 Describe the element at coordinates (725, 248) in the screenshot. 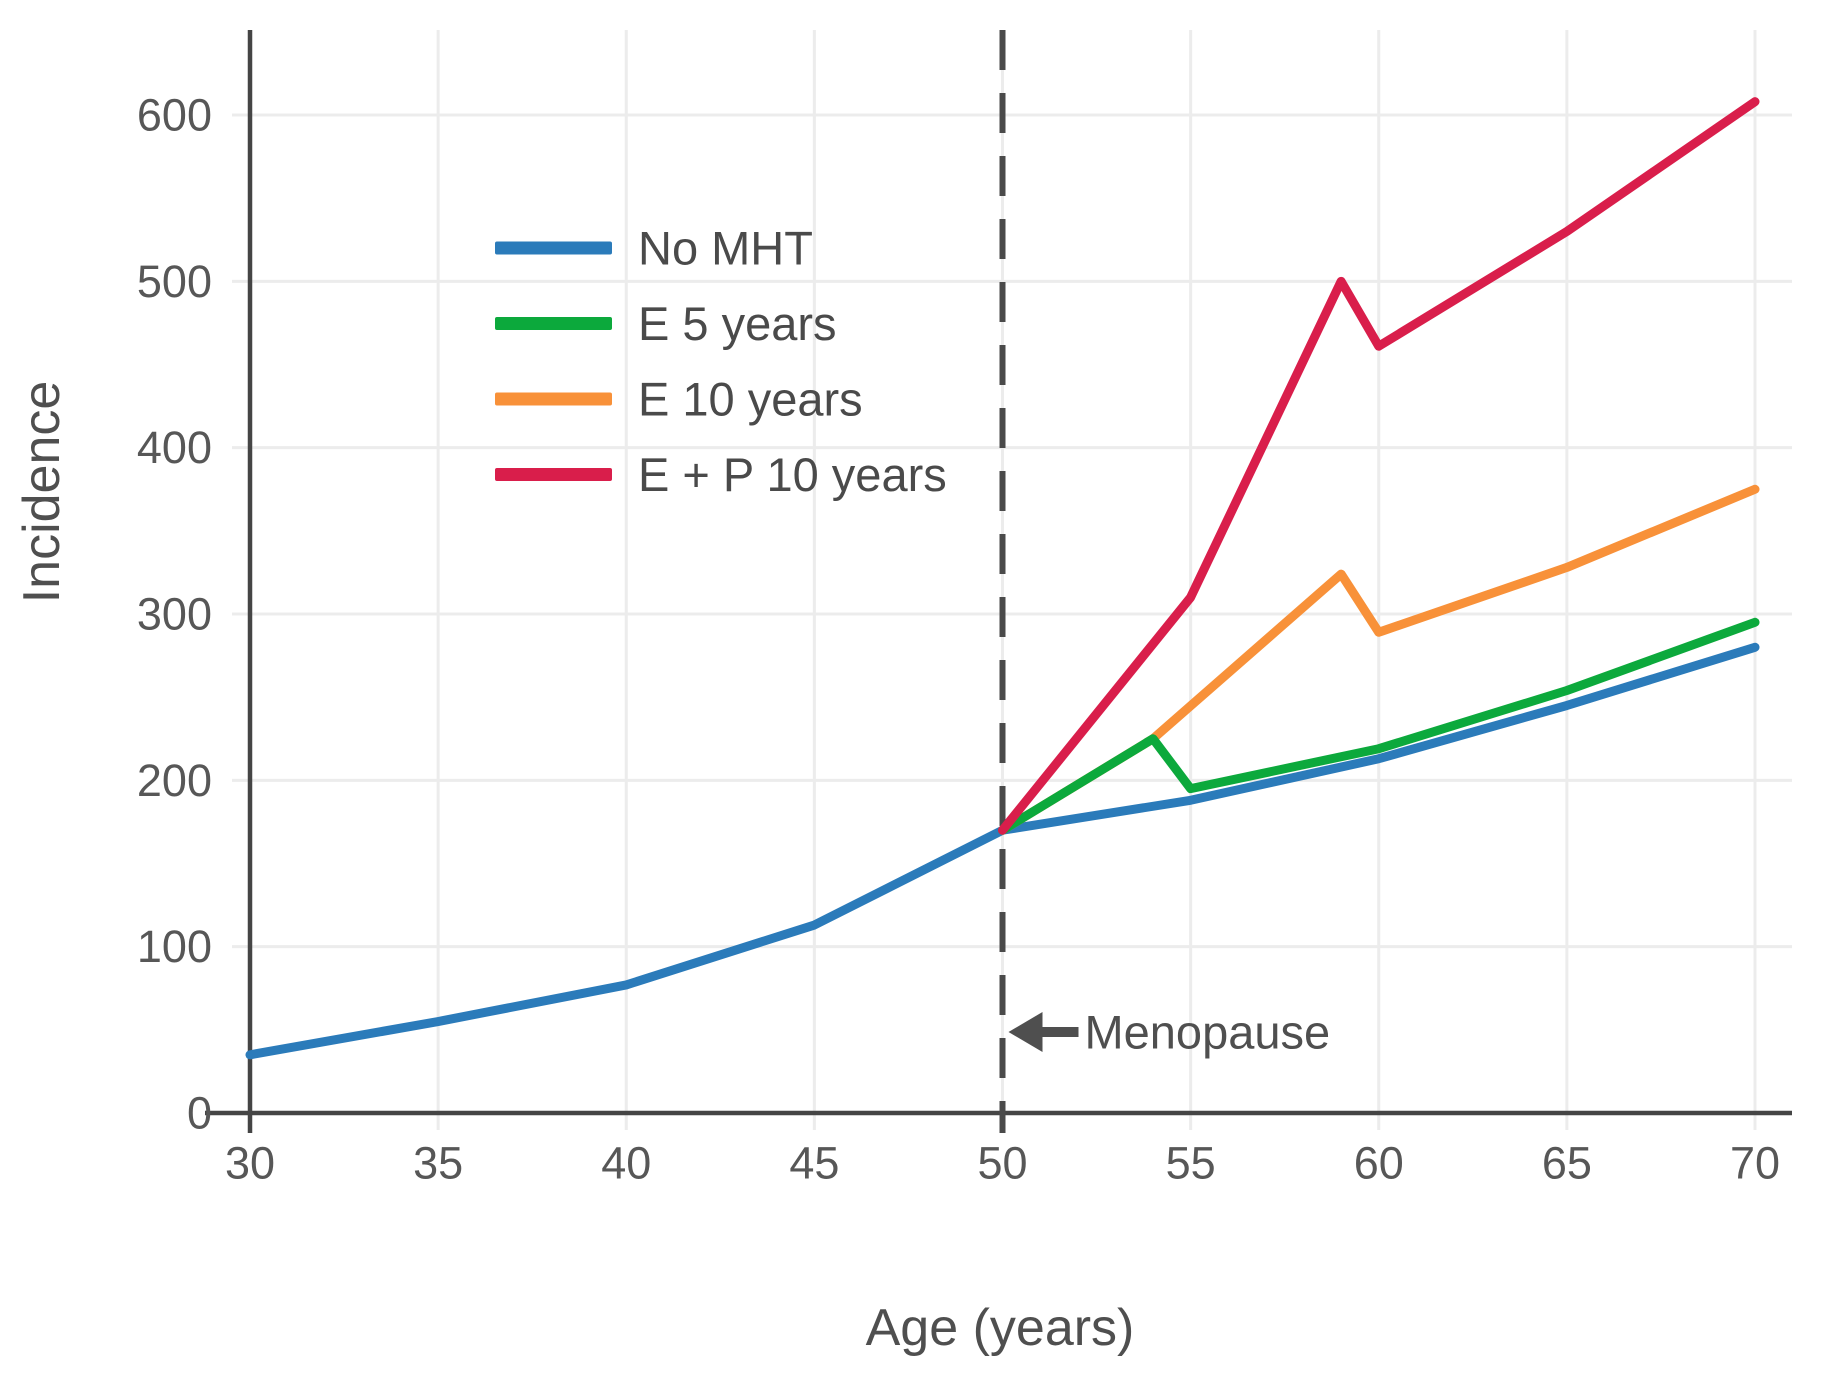

I see `legend-label: No MHT` at that location.